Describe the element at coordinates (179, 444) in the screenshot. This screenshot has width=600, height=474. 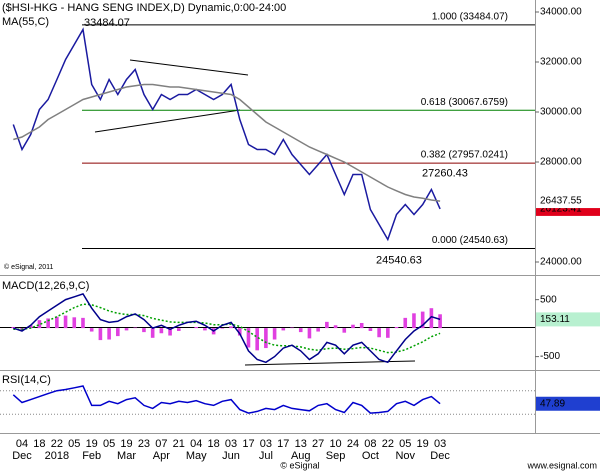
I see `x-tick-label: 21` at that location.